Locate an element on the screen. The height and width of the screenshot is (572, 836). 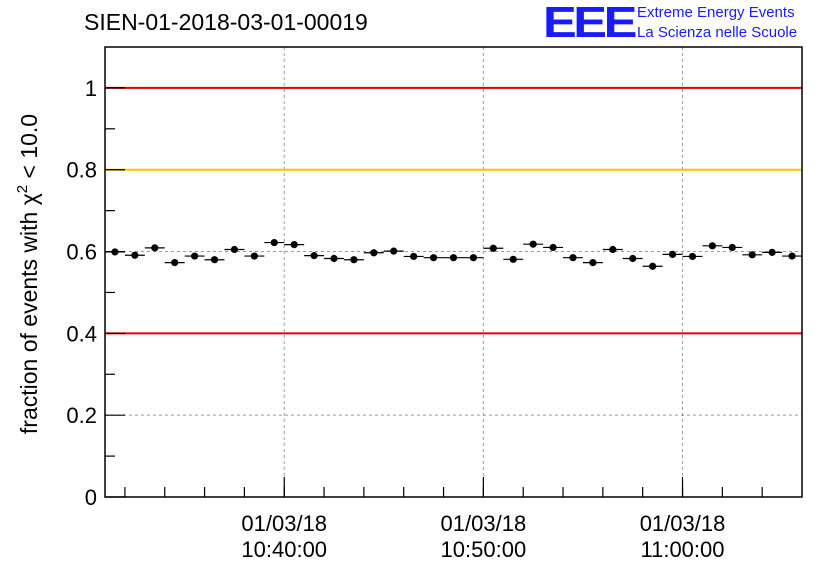
data-series is located at coordinates (453, 254).